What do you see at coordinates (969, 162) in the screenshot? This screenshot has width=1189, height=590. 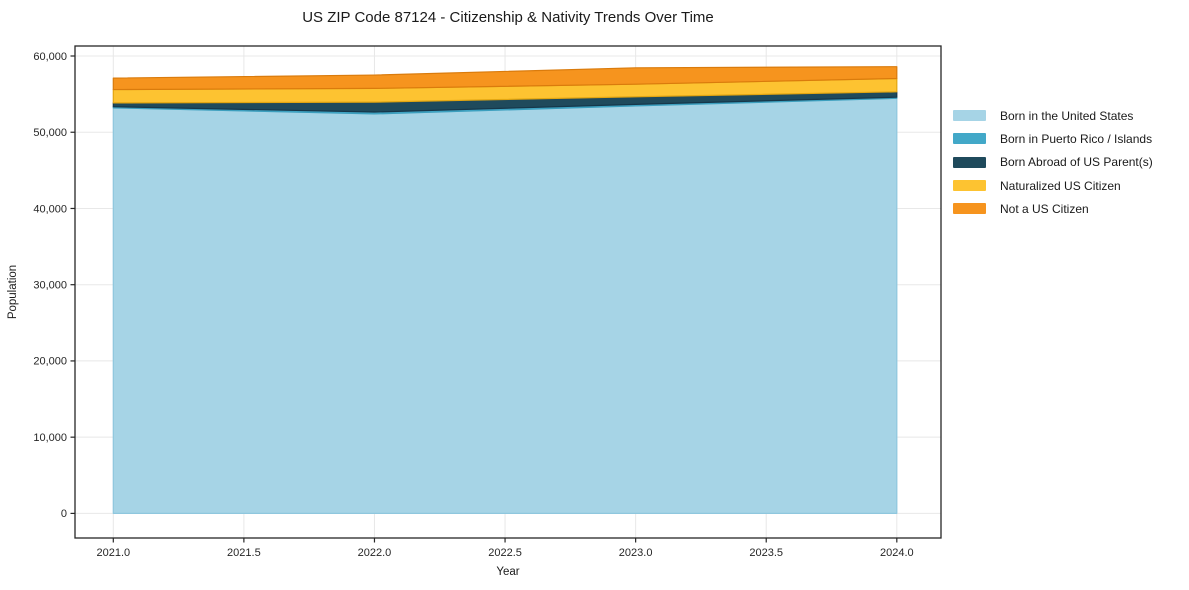 I see `legend-swatch-born-abroad` at bounding box center [969, 162].